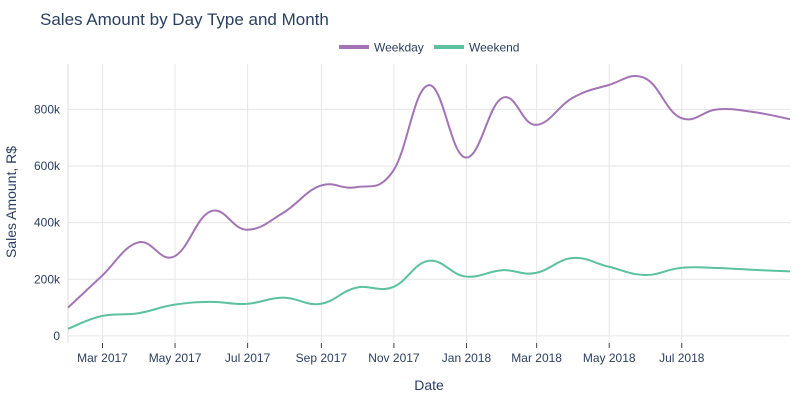 This screenshot has height=405, width=800. What do you see at coordinates (609, 358) in the screenshot?
I see `x-tick-label: May 2018` at bounding box center [609, 358].